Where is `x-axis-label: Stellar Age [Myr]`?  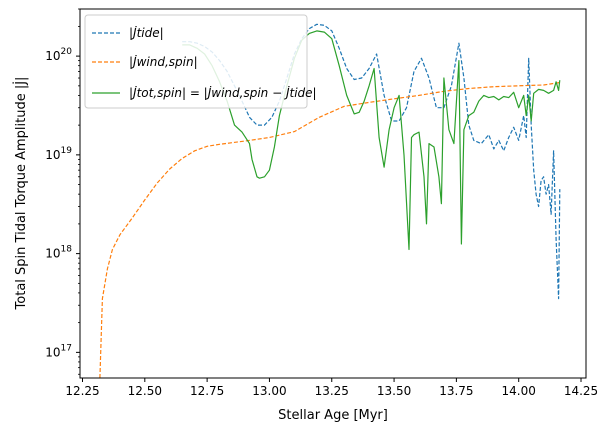
x-axis-label: Stellar Age [Myr] is located at coordinates (333, 415).